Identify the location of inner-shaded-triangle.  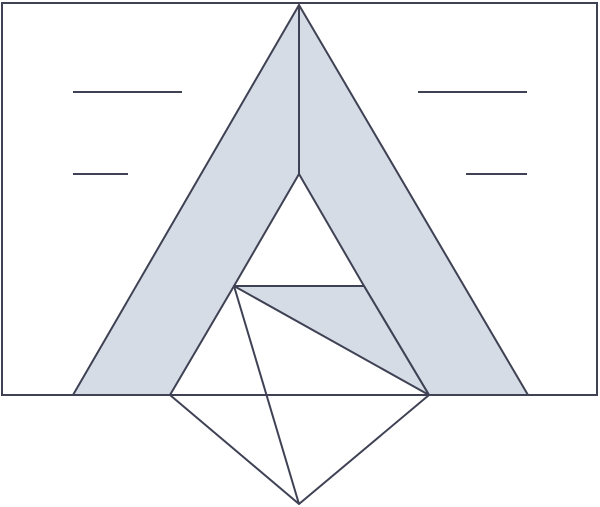
(331, 340).